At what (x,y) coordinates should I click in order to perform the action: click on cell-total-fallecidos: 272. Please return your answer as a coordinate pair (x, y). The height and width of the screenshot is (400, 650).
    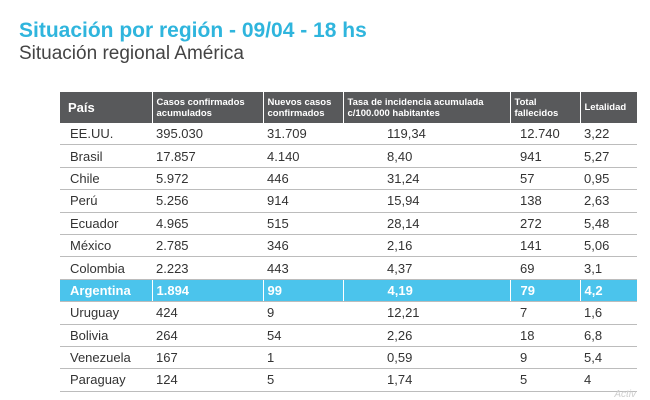
    Looking at the image, I should click on (545, 223).